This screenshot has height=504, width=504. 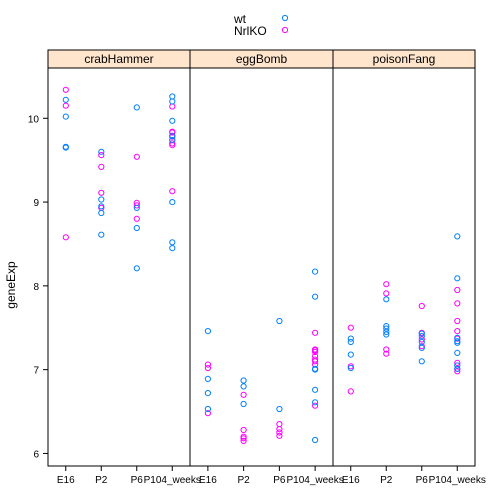 I want to click on x-tick-label-eggBomb-P6: P6, so click(x=279, y=480).